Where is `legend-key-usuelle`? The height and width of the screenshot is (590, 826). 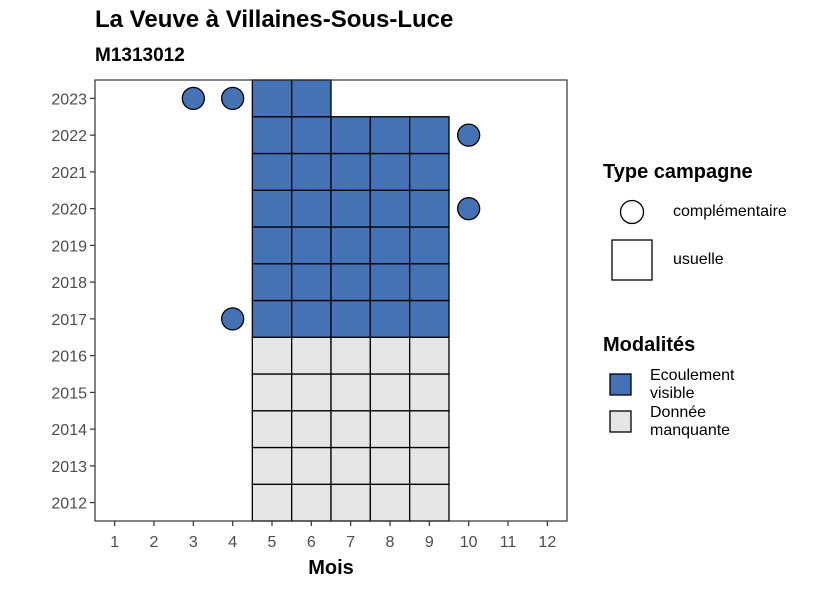
legend-key-usuelle is located at coordinates (632, 260).